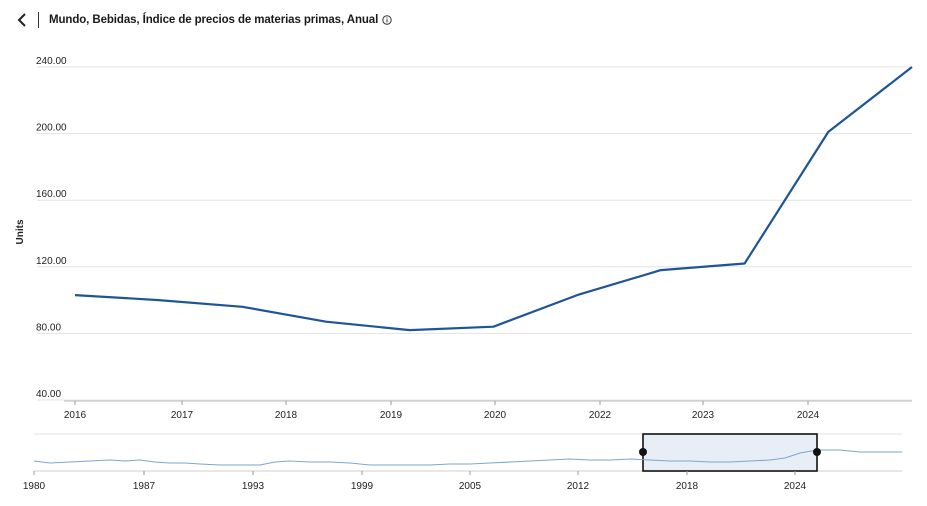 The height and width of the screenshot is (506, 927). What do you see at coordinates (808, 415) in the screenshot?
I see `x-tick-label: 2024` at bounding box center [808, 415].